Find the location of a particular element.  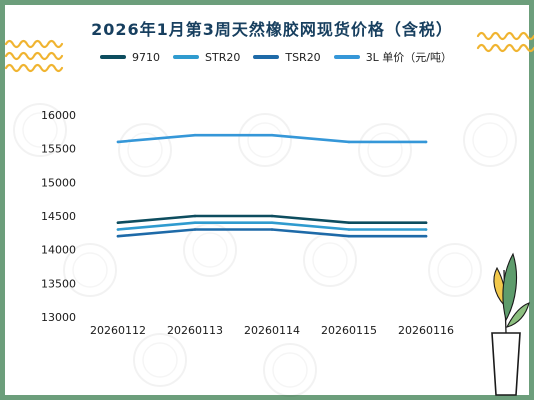

y-tick-label: 13000 is located at coordinates (58, 317).